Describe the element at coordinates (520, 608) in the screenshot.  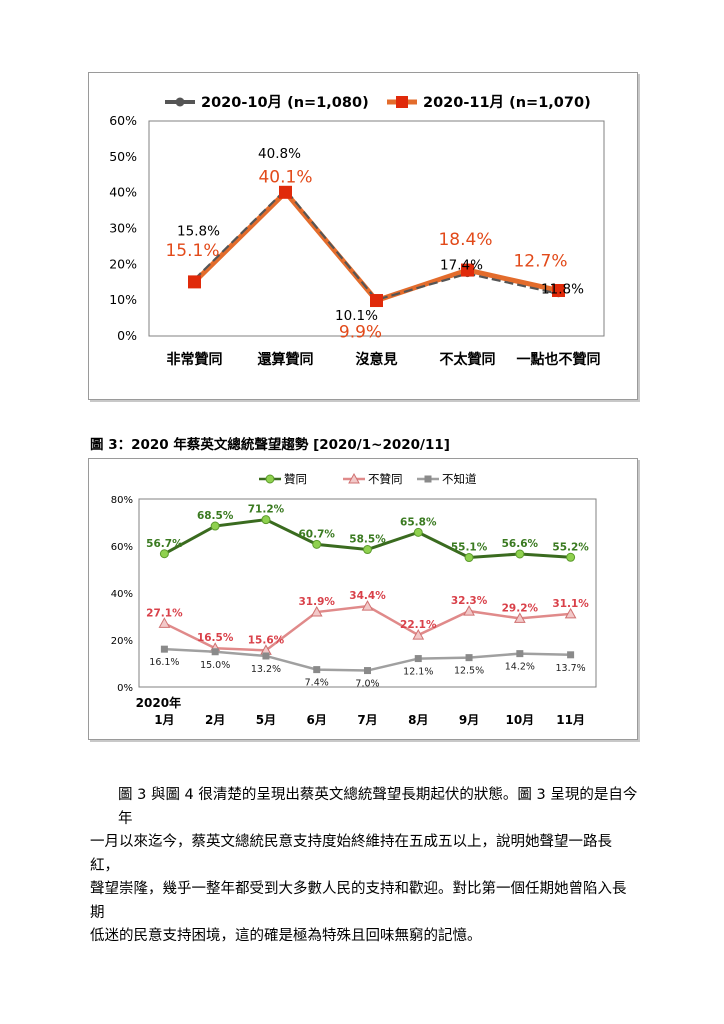
I see `data-label-disapprove: 29.2%` at that location.